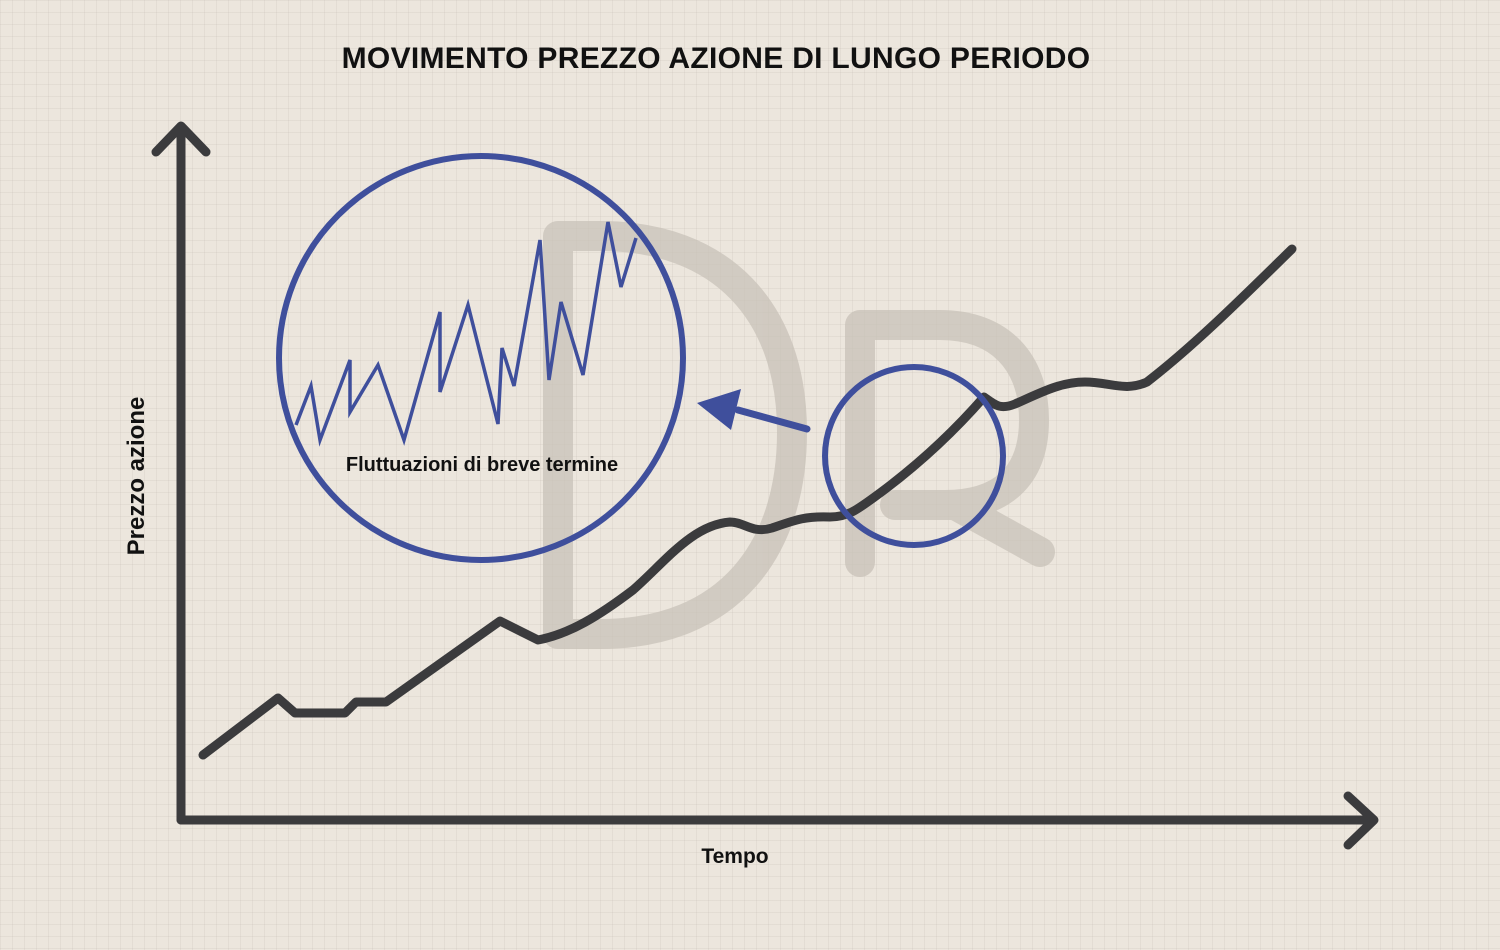 The height and width of the screenshot is (950, 1500). I want to click on diagram-title: MOVIMENTO PREZZO AZIONE DI LUNGO PERIODO, so click(716, 58).